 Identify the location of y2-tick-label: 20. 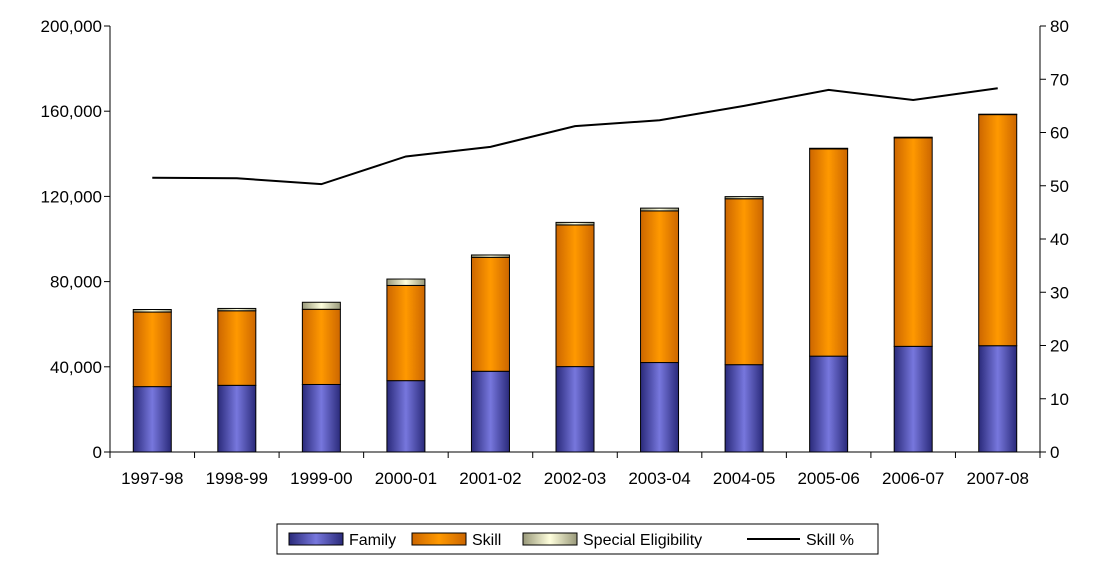
(1059, 346).